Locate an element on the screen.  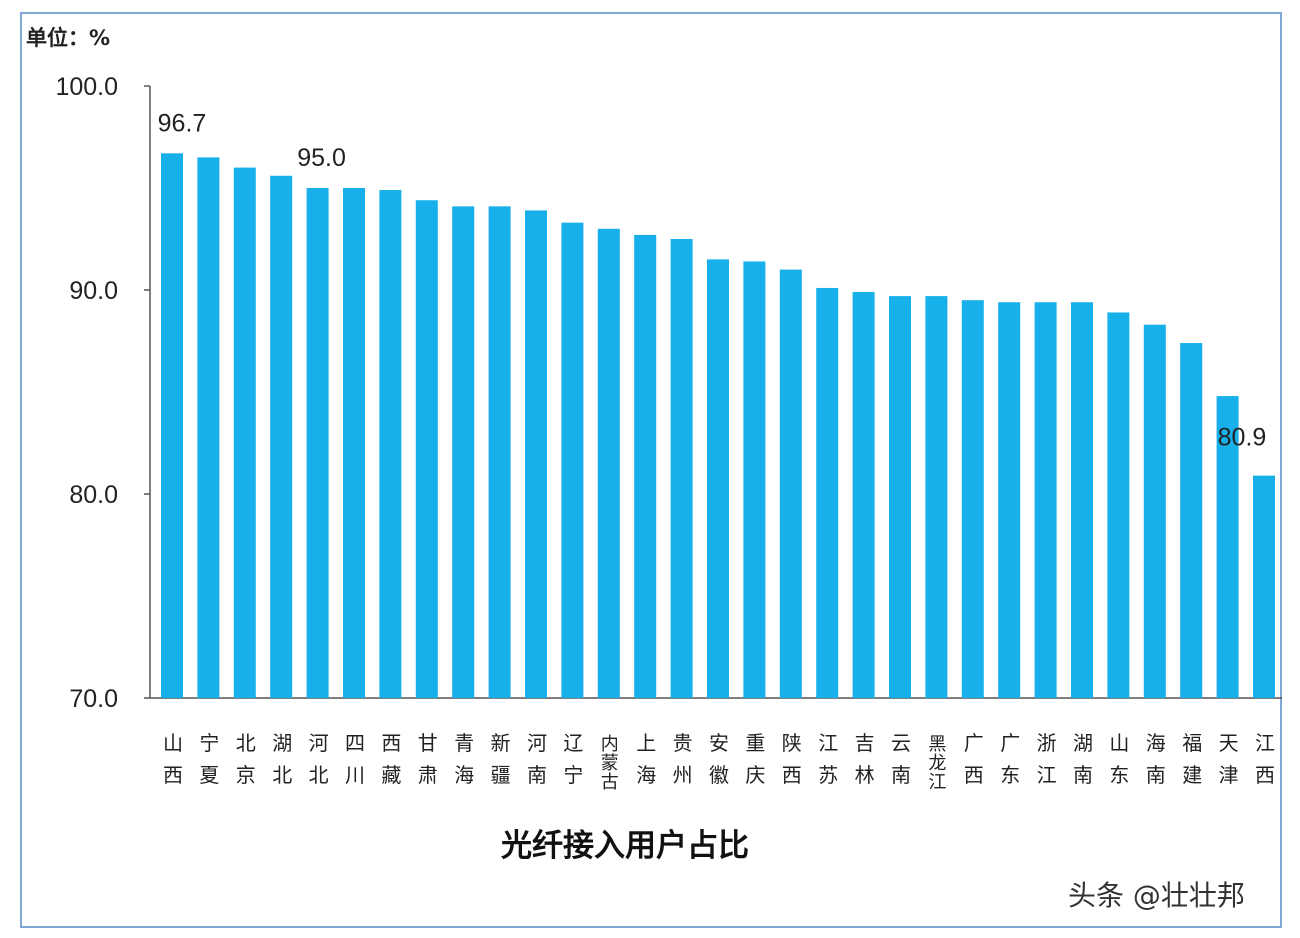
bar-宁夏 is located at coordinates (208, 427).